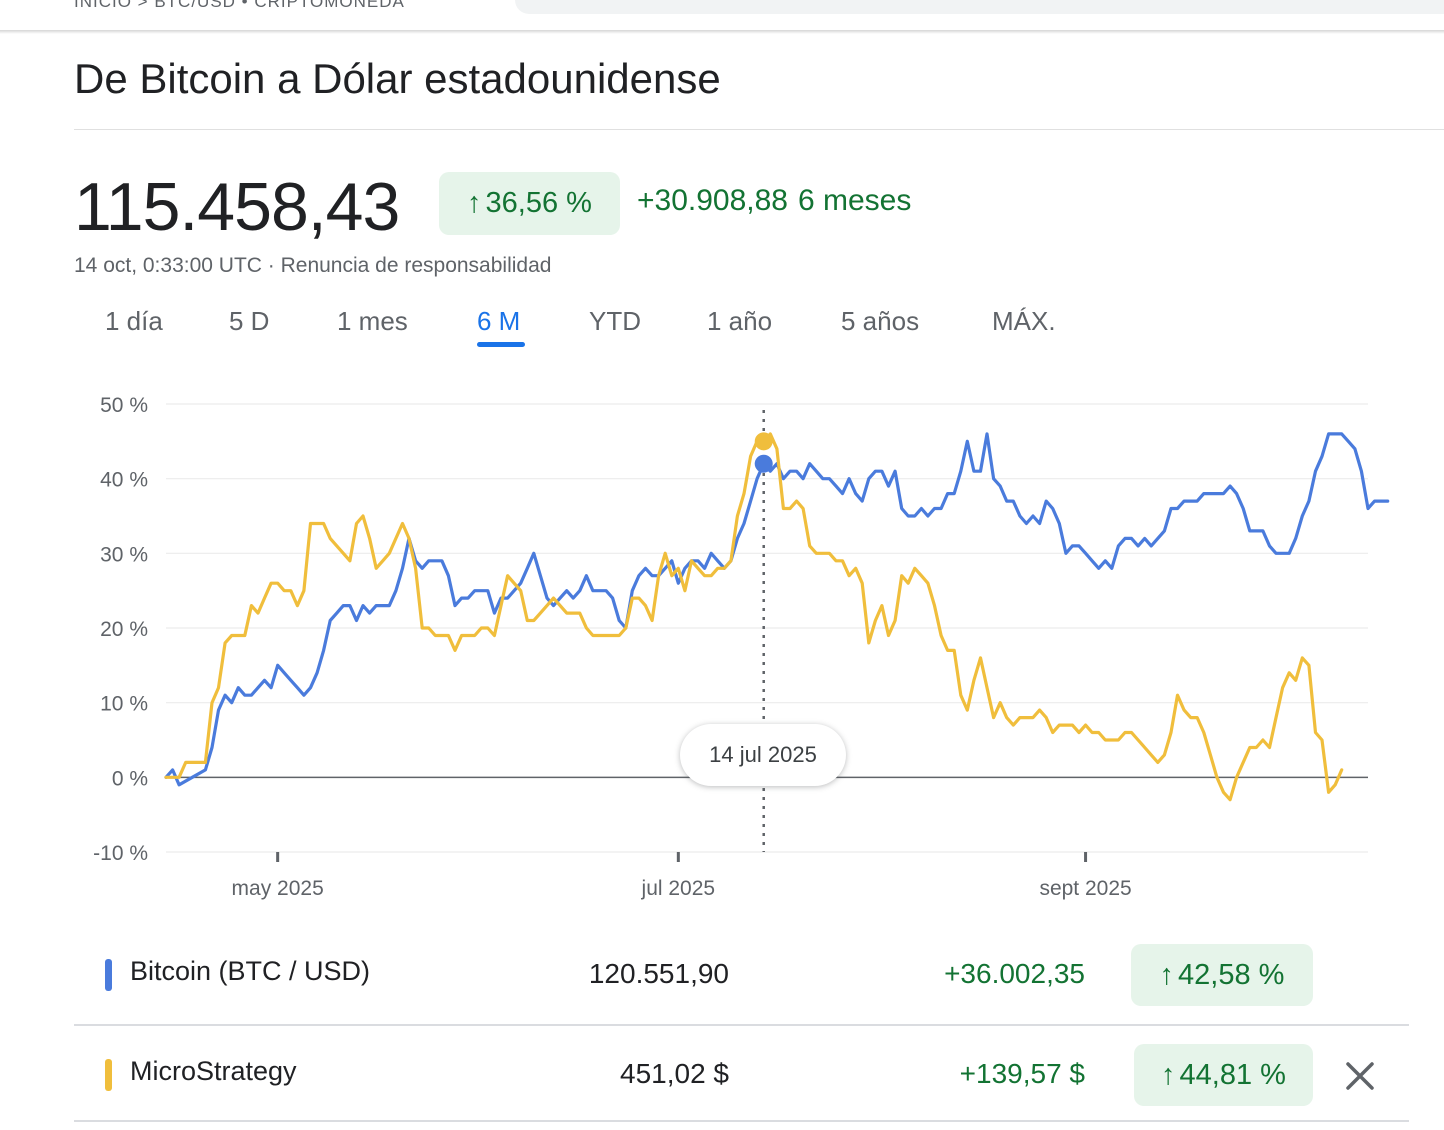 The image size is (1444, 1130). Describe the element at coordinates (658, 973) in the screenshot. I see `row-price: 120.551,90` at that location.